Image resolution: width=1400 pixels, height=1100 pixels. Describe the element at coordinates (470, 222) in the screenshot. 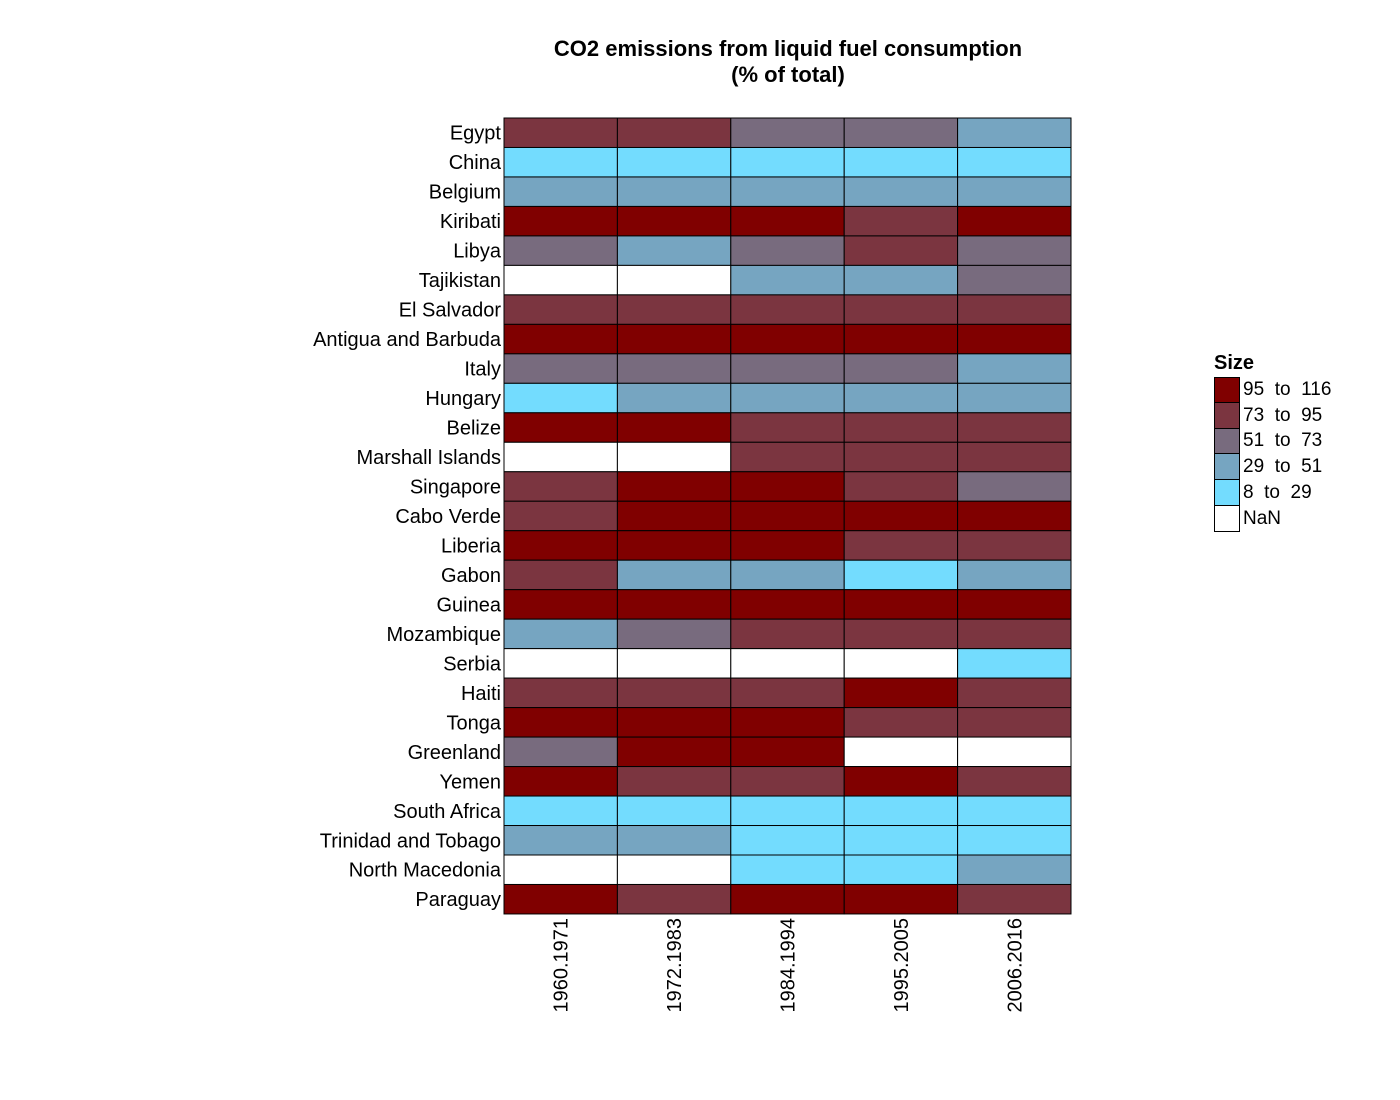

I see `y-tick-label: Kiribati` at that location.